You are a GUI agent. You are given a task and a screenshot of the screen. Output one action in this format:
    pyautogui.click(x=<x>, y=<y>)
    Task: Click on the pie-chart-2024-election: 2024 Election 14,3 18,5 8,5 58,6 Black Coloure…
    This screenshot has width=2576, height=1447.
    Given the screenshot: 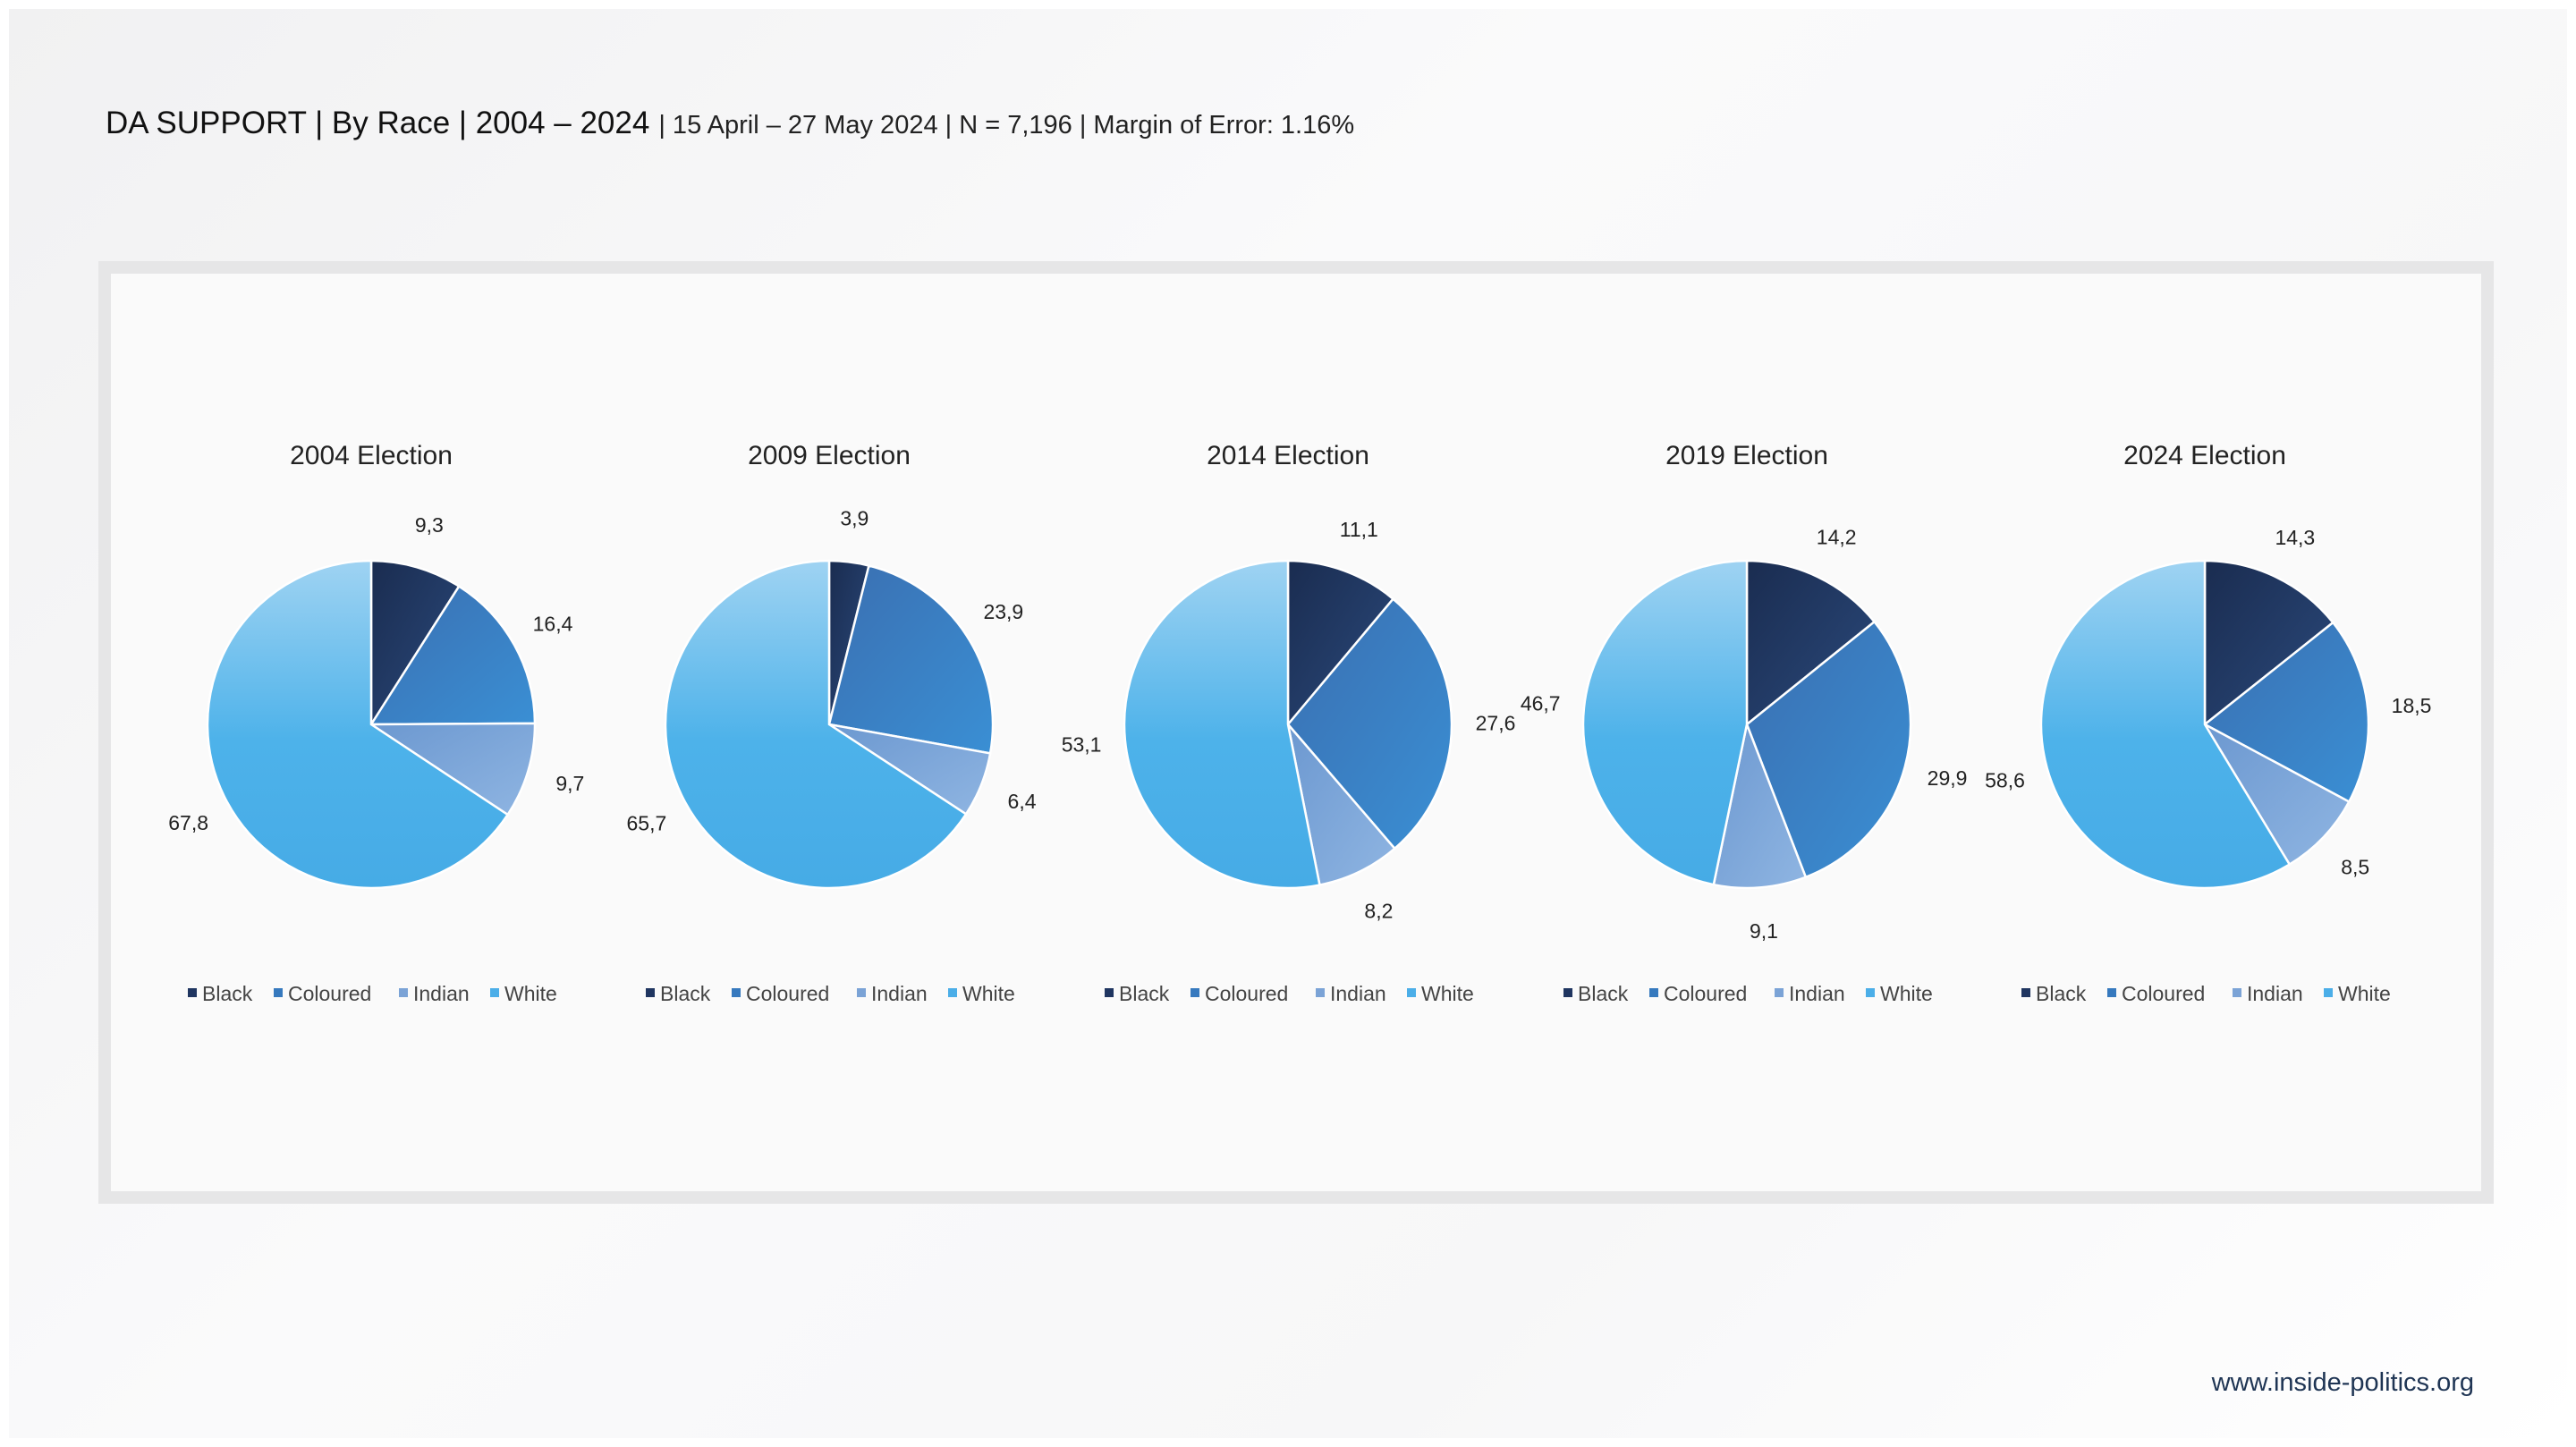 What is the action you would take?
    pyautogui.click(x=2208, y=723)
    